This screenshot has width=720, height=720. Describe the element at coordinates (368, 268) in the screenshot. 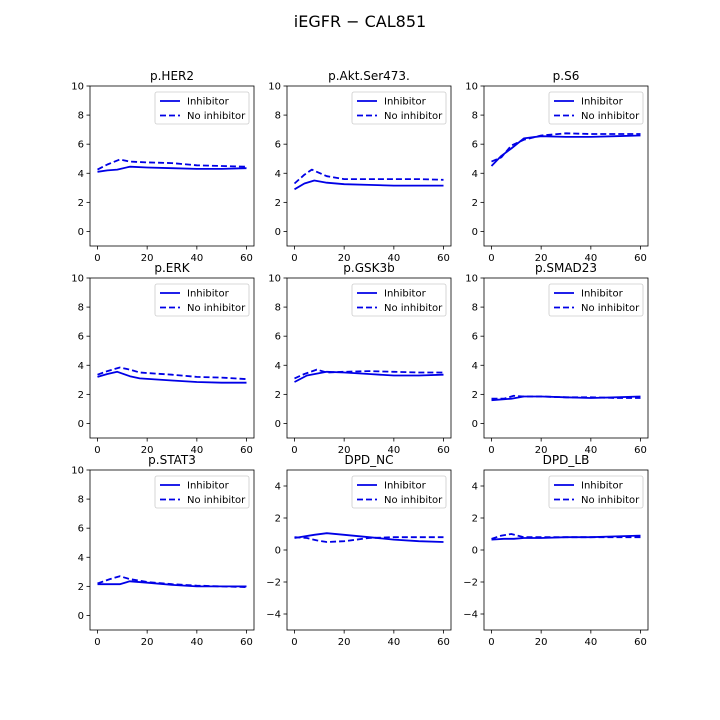

I see `subplot-title: p.GSK3b` at that location.